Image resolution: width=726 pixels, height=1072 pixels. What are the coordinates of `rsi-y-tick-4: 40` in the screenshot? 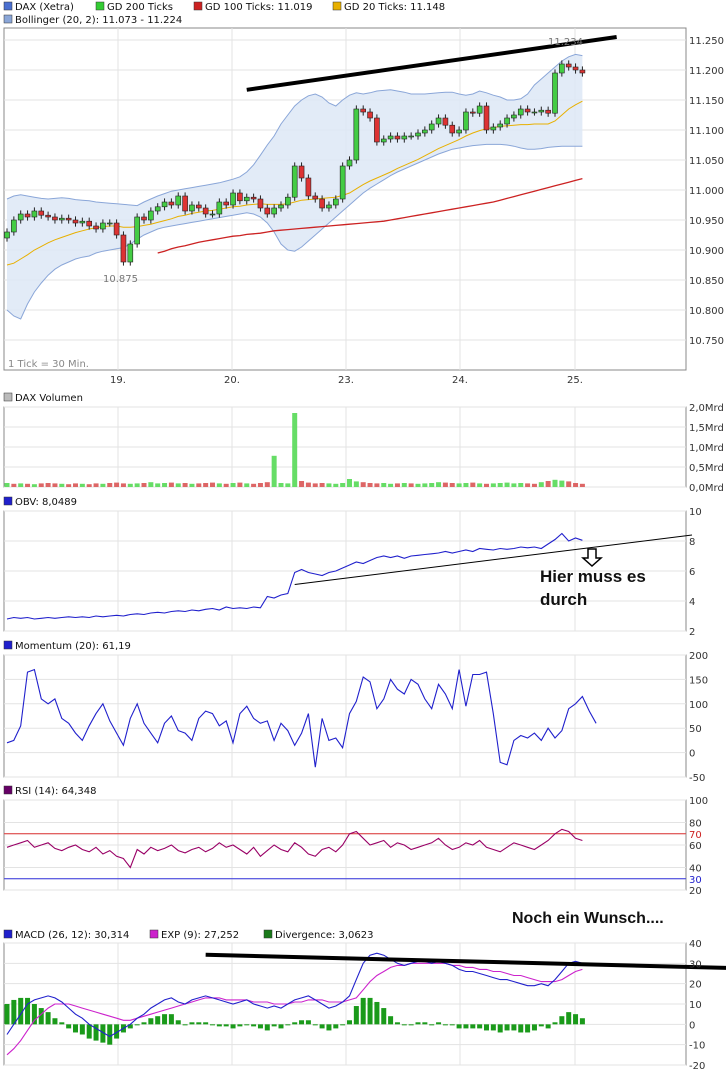 It's located at (695, 869).